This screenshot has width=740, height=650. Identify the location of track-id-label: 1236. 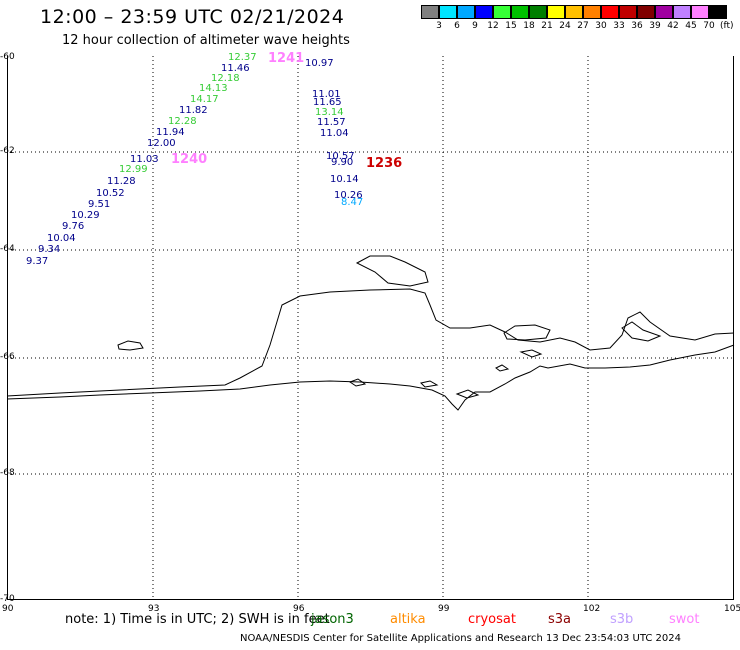
(384, 163).